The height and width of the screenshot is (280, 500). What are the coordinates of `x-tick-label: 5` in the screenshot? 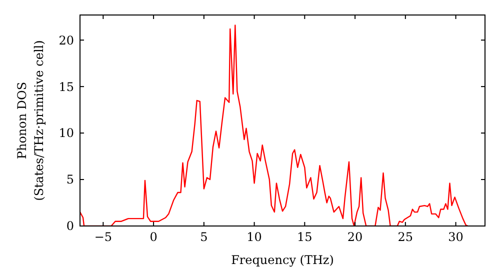 It's located at (204, 237).